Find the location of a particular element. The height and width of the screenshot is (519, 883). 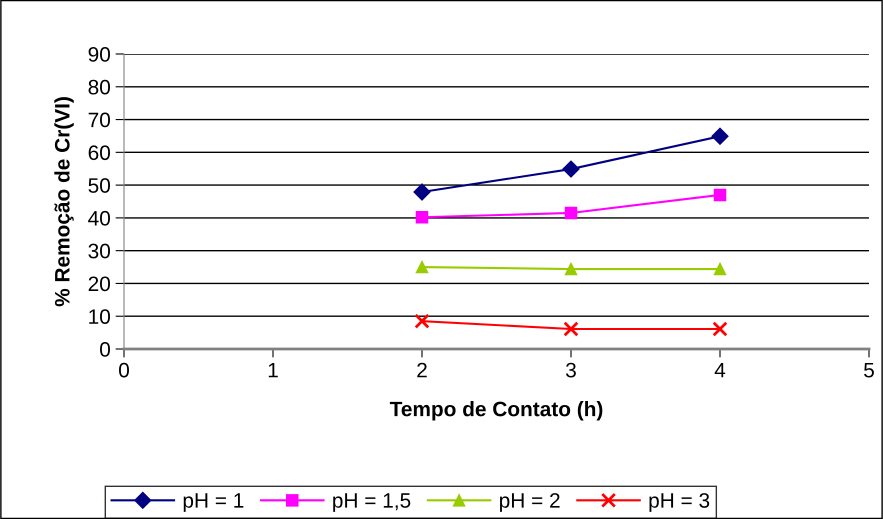

legend-label: pH = 1,5 is located at coordinates (371, 502).